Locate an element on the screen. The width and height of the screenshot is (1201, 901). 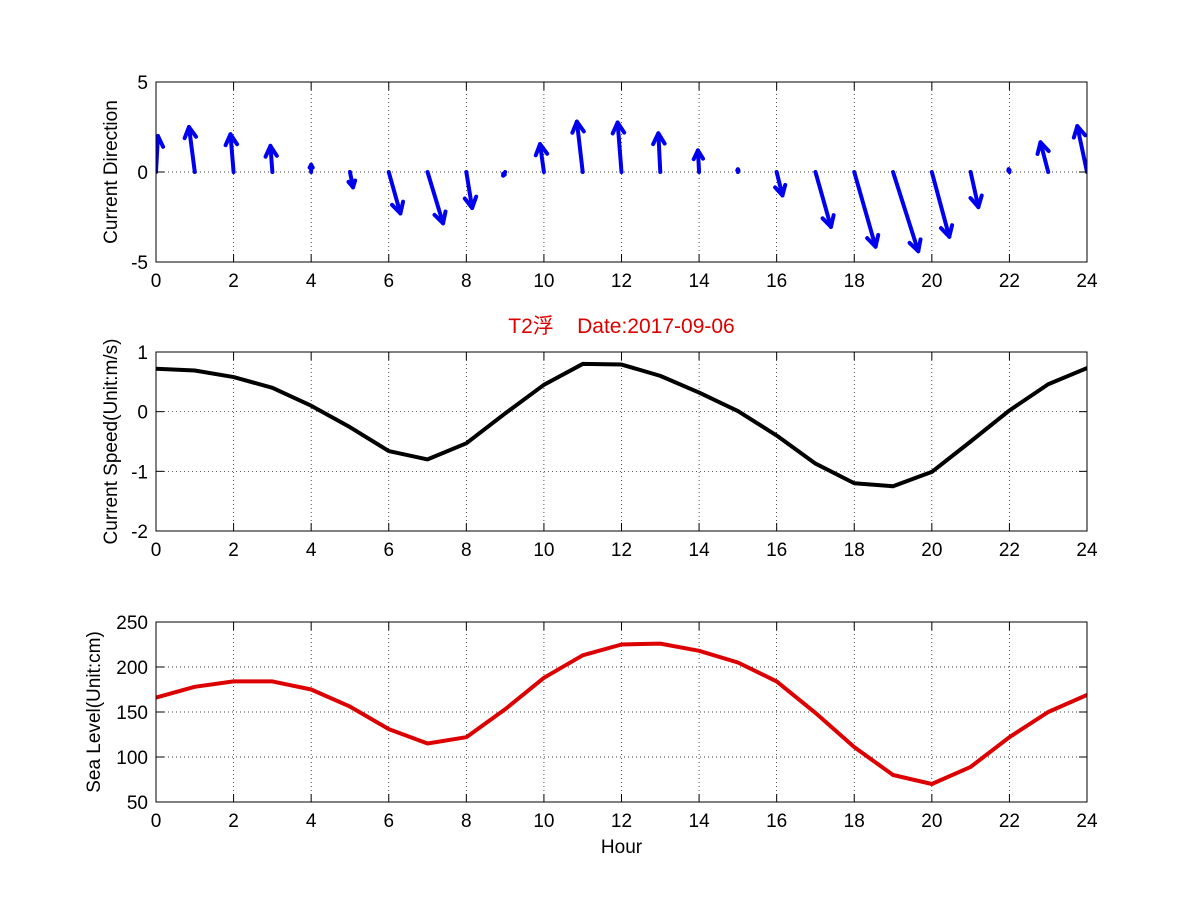
sea-level-xtick-label: 6 is located at coordinates (388, 821).